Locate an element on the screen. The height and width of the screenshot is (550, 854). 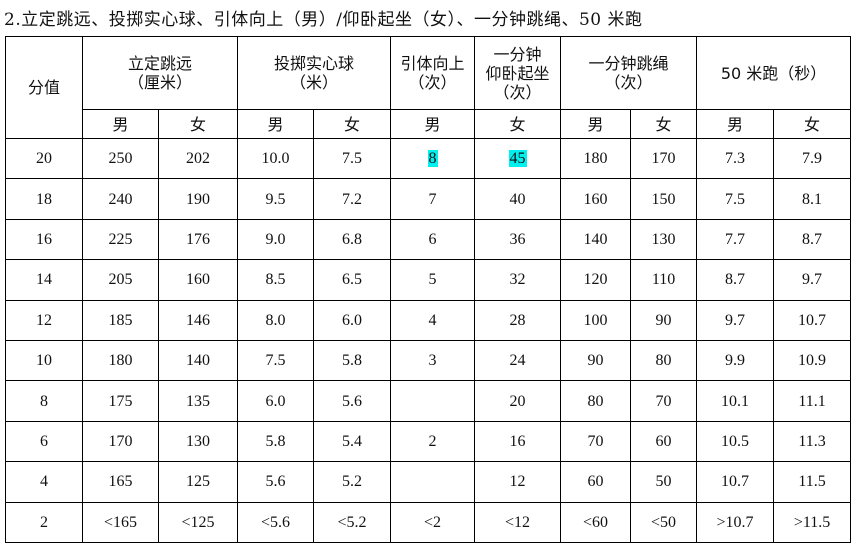
table-cell: 7.3 is located at coordinates (735, 158).